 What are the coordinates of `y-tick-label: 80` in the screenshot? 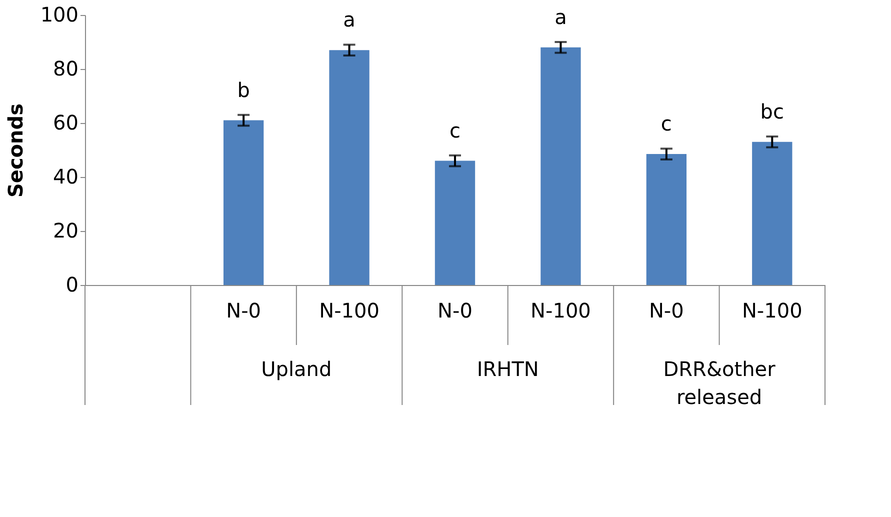 It's located at (65, 68).